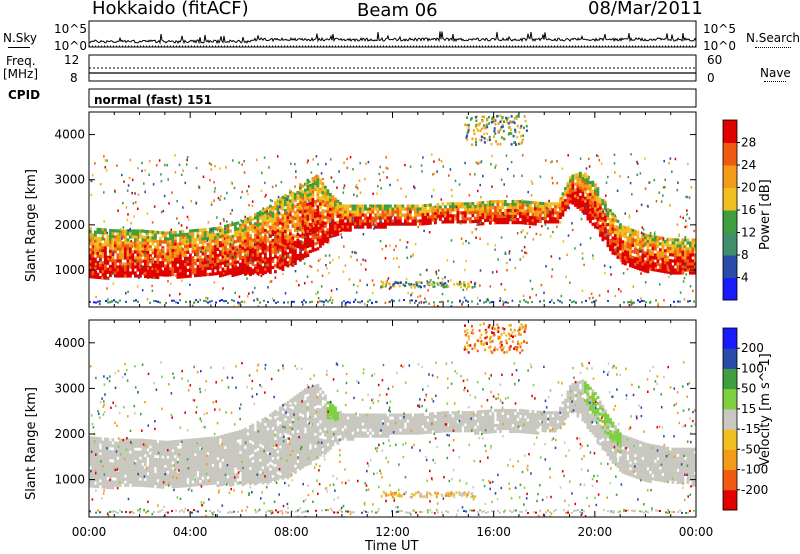 This screenshot has height=554, width=800. What do you see at coordinates (74, 78) in the screenshot?
I see `freq-tick-bottom: 8` at bounding box center [74, 78].